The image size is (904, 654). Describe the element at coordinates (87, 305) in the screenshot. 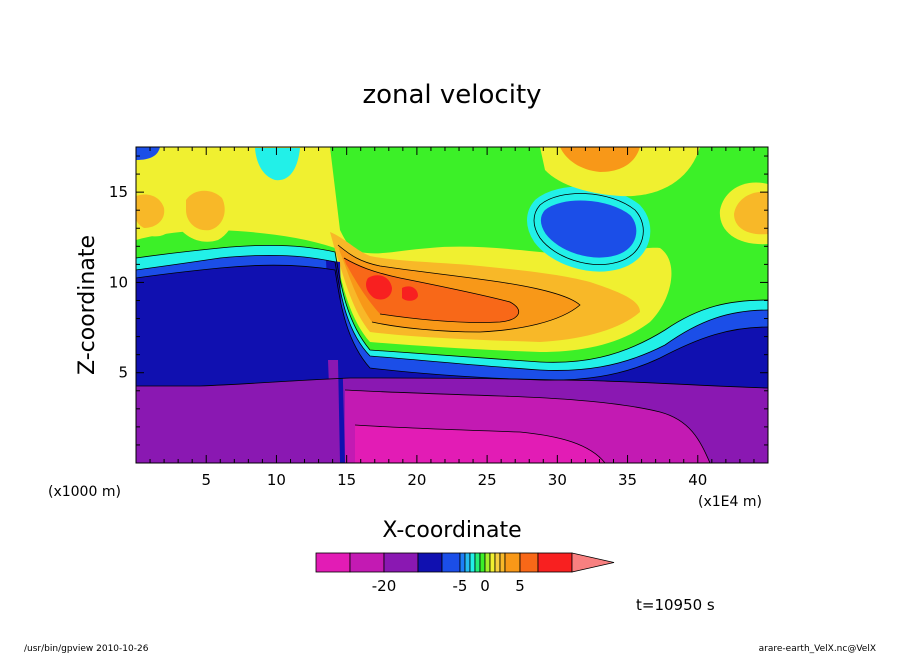

I see `y-axis-label: Z-coordinate` at that location.